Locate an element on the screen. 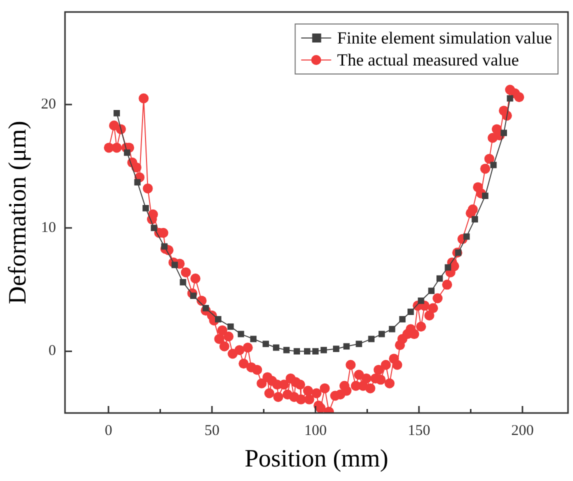 This screenshot has height=481, width=573. y-axis-title: Deformation (μm) is located at coordinates (18, 212).